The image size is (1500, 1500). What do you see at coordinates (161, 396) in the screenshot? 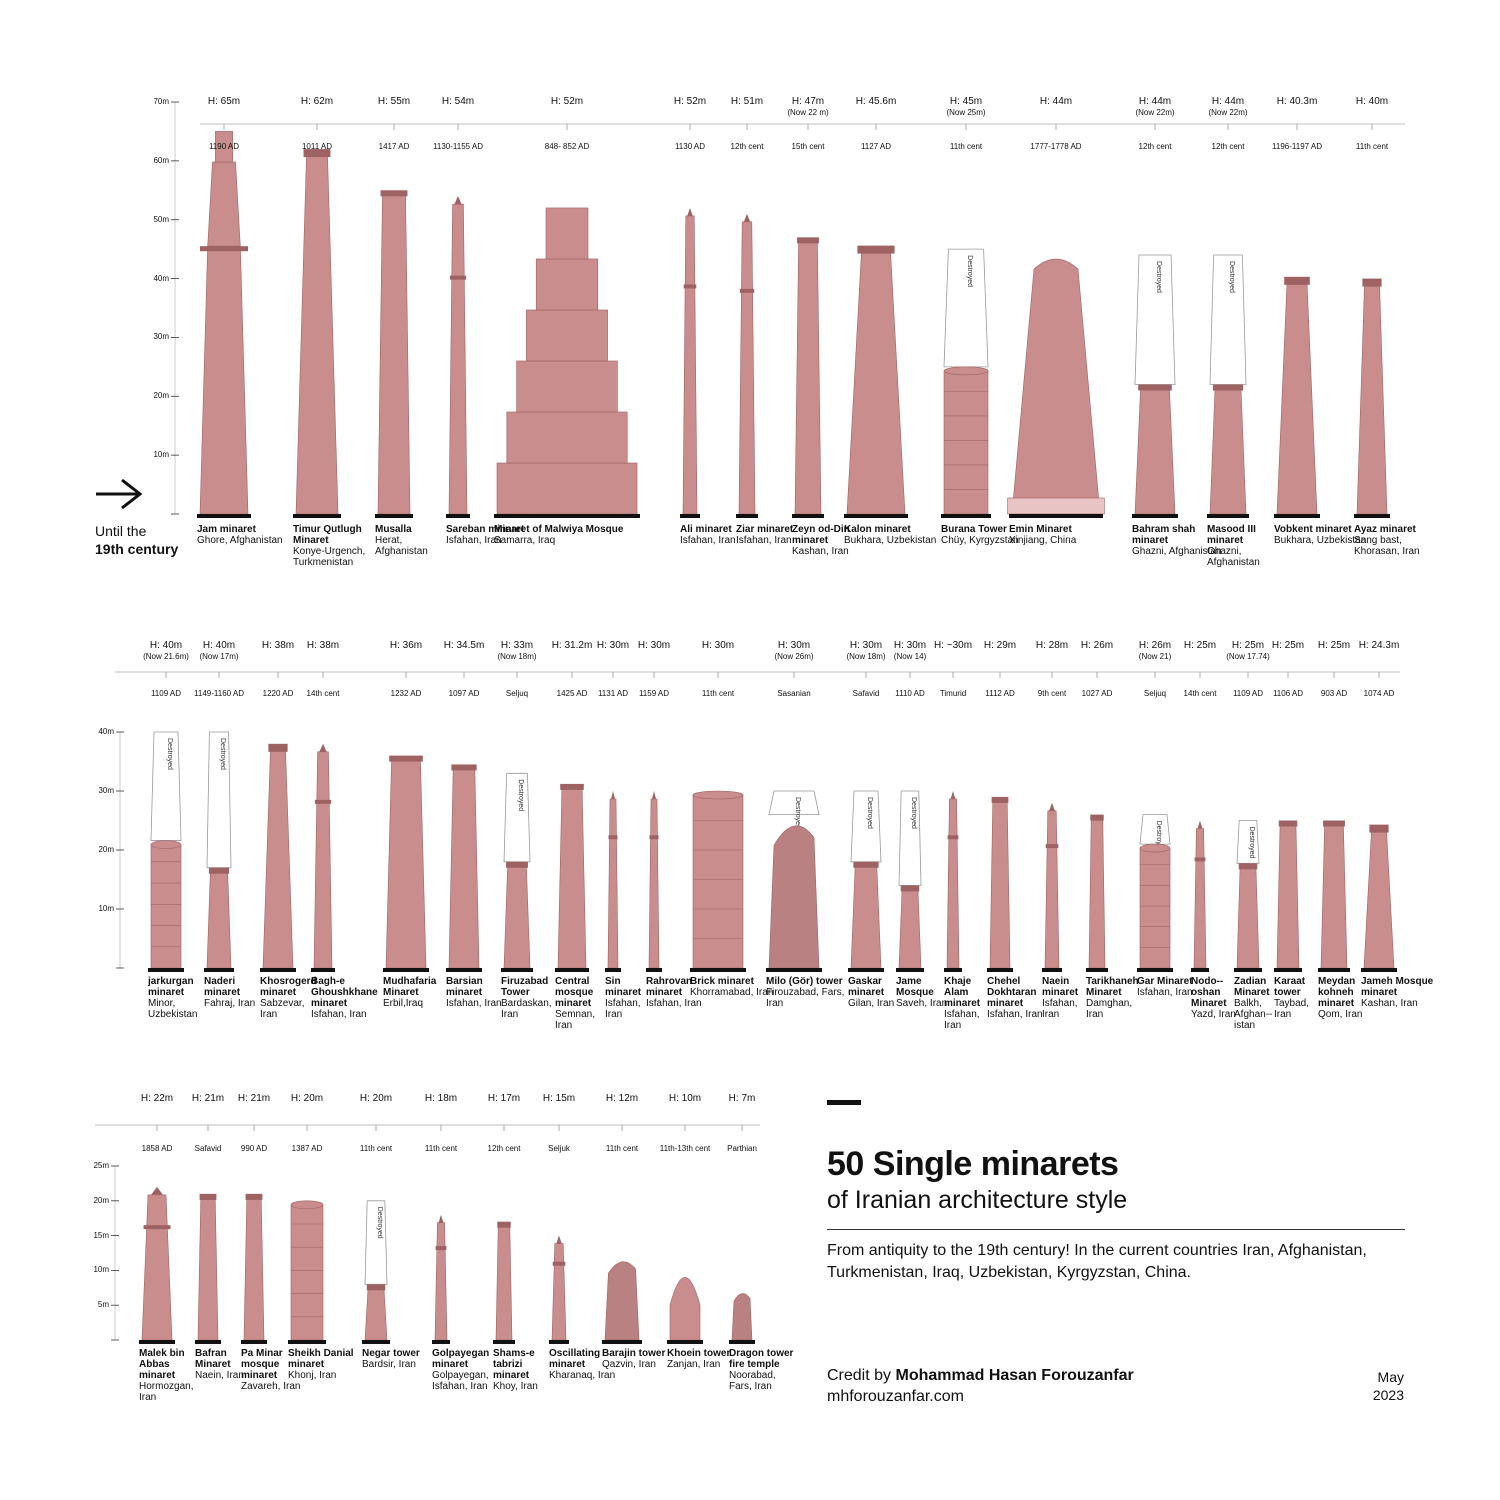
I see `axis-tick-label: 20m` at bounding box center [161, 396].